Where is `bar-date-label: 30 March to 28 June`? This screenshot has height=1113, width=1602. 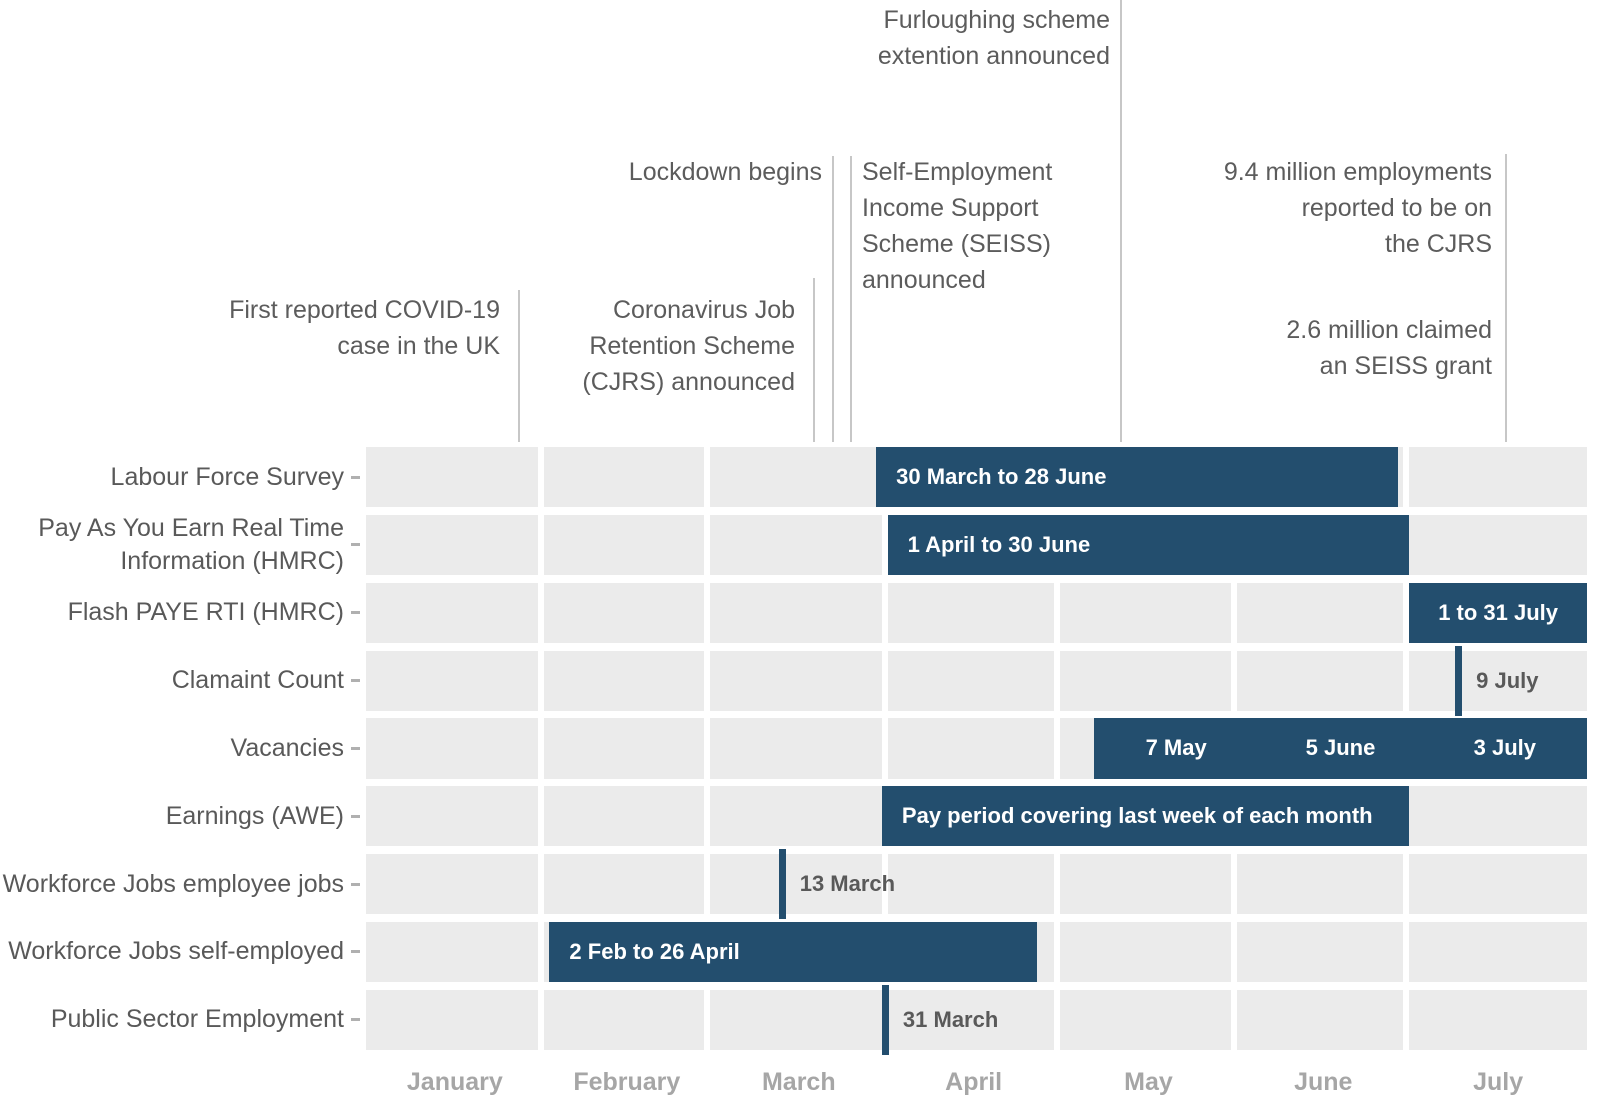
bar-date-label: 30 March to 28 June is located at coordinates (1001, 477).